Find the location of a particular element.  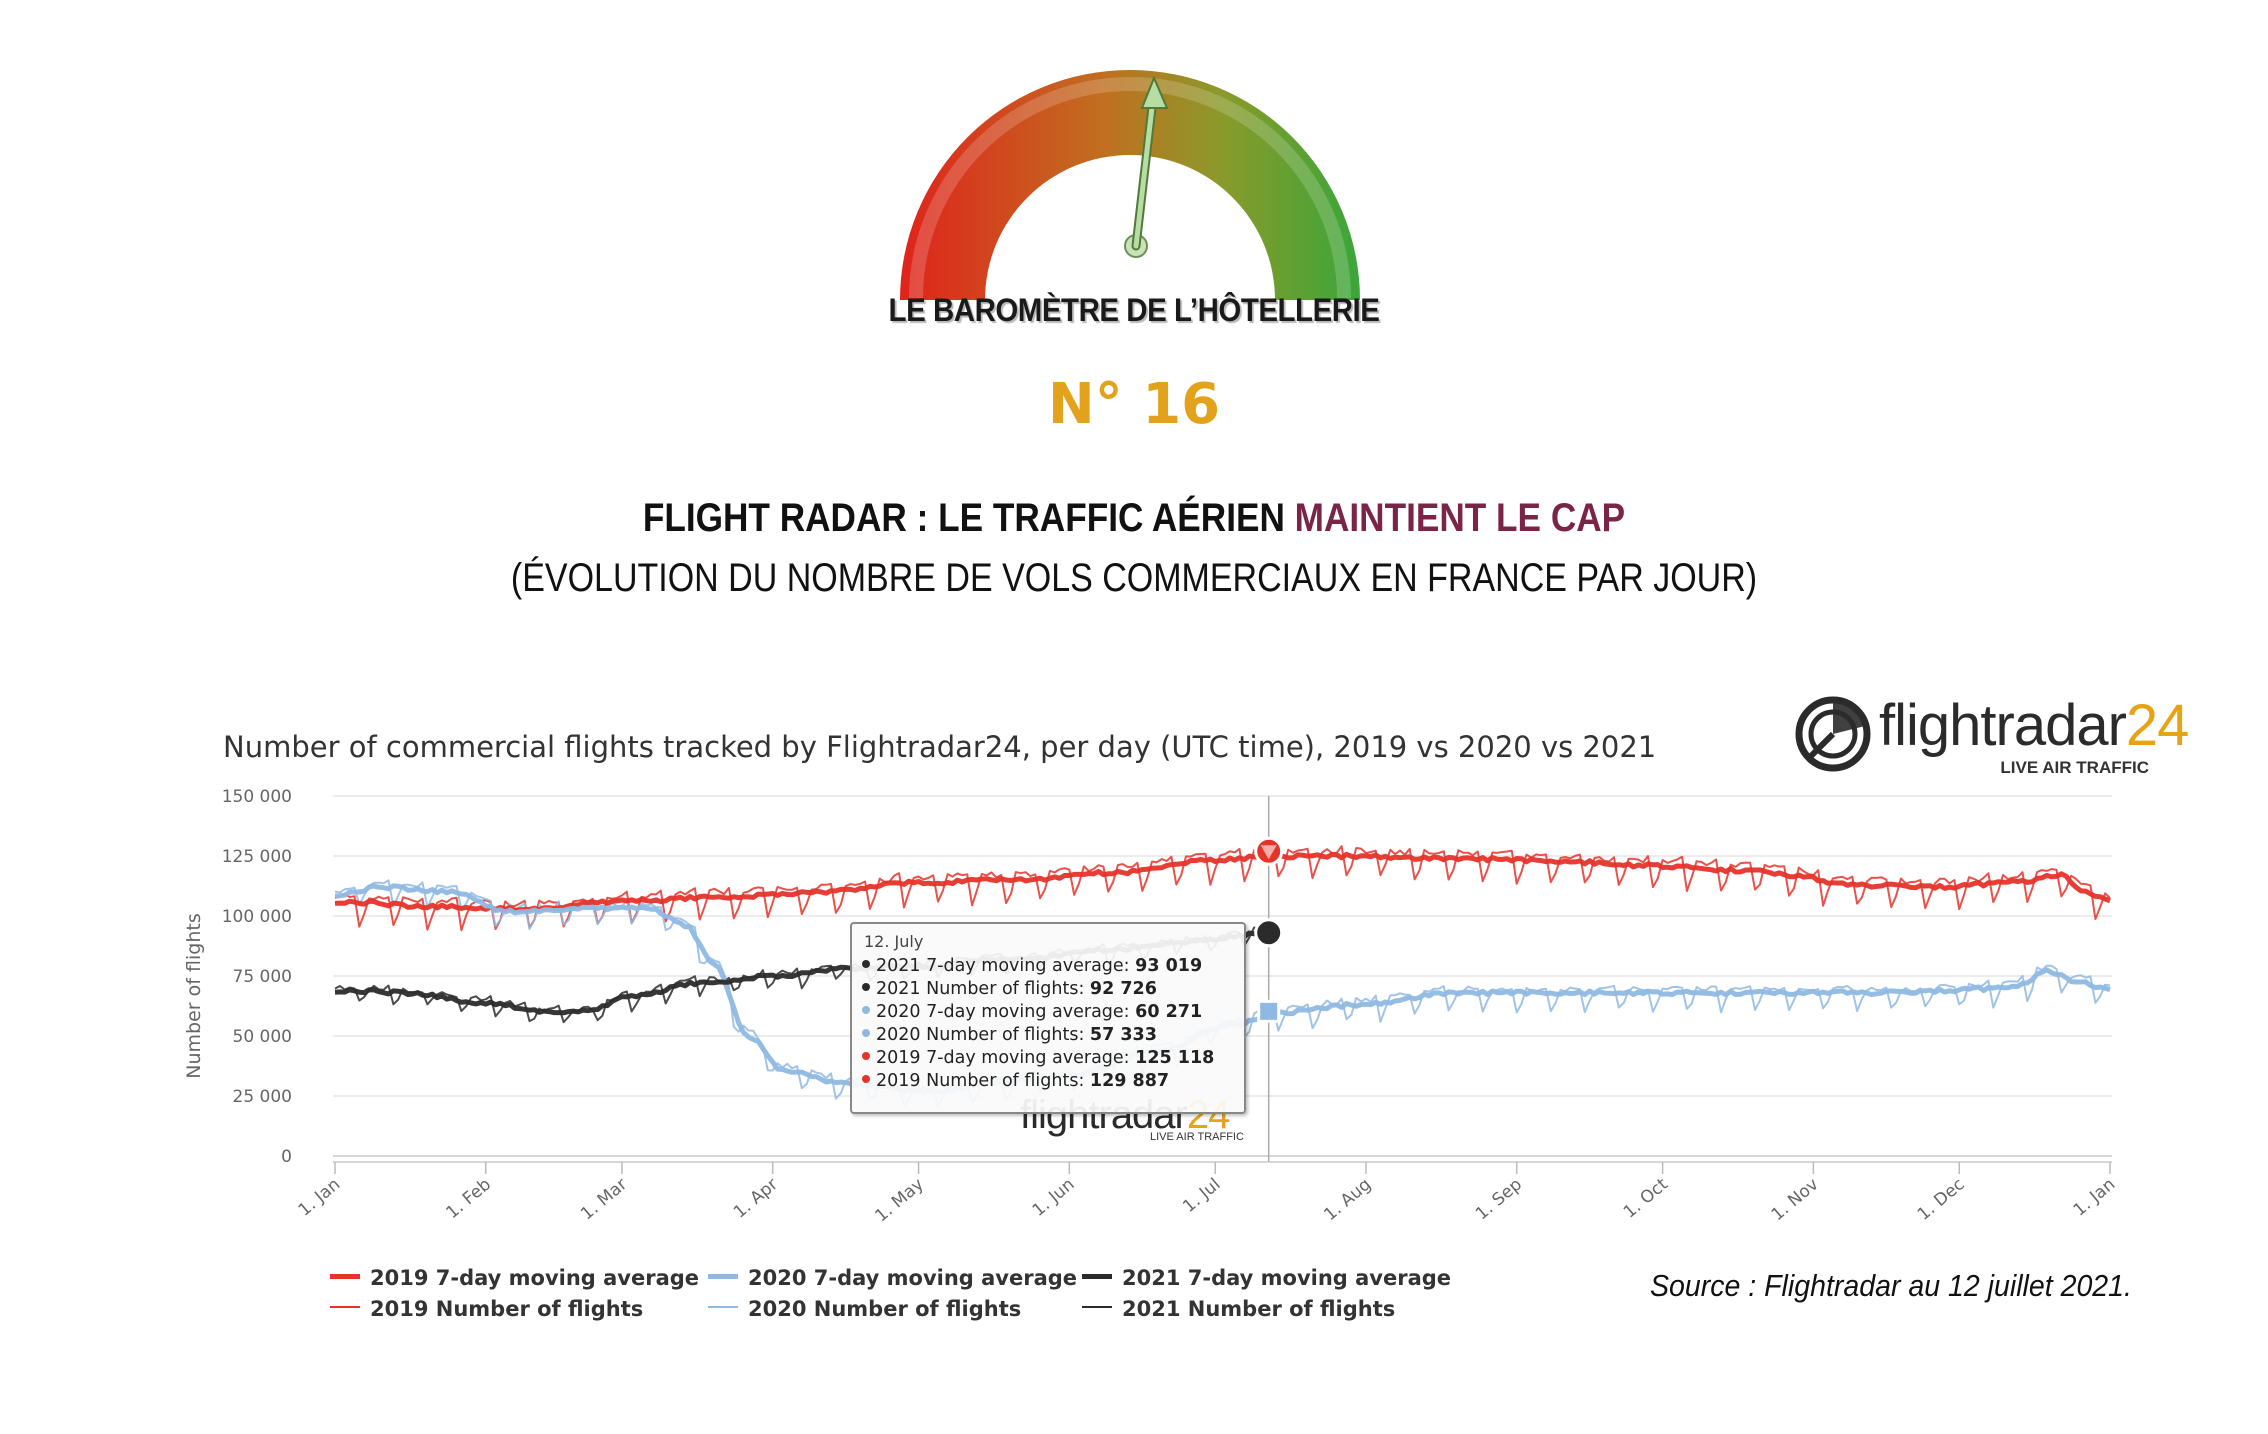

x-tick-label: 1. May is located at coordinates (899, 1201).